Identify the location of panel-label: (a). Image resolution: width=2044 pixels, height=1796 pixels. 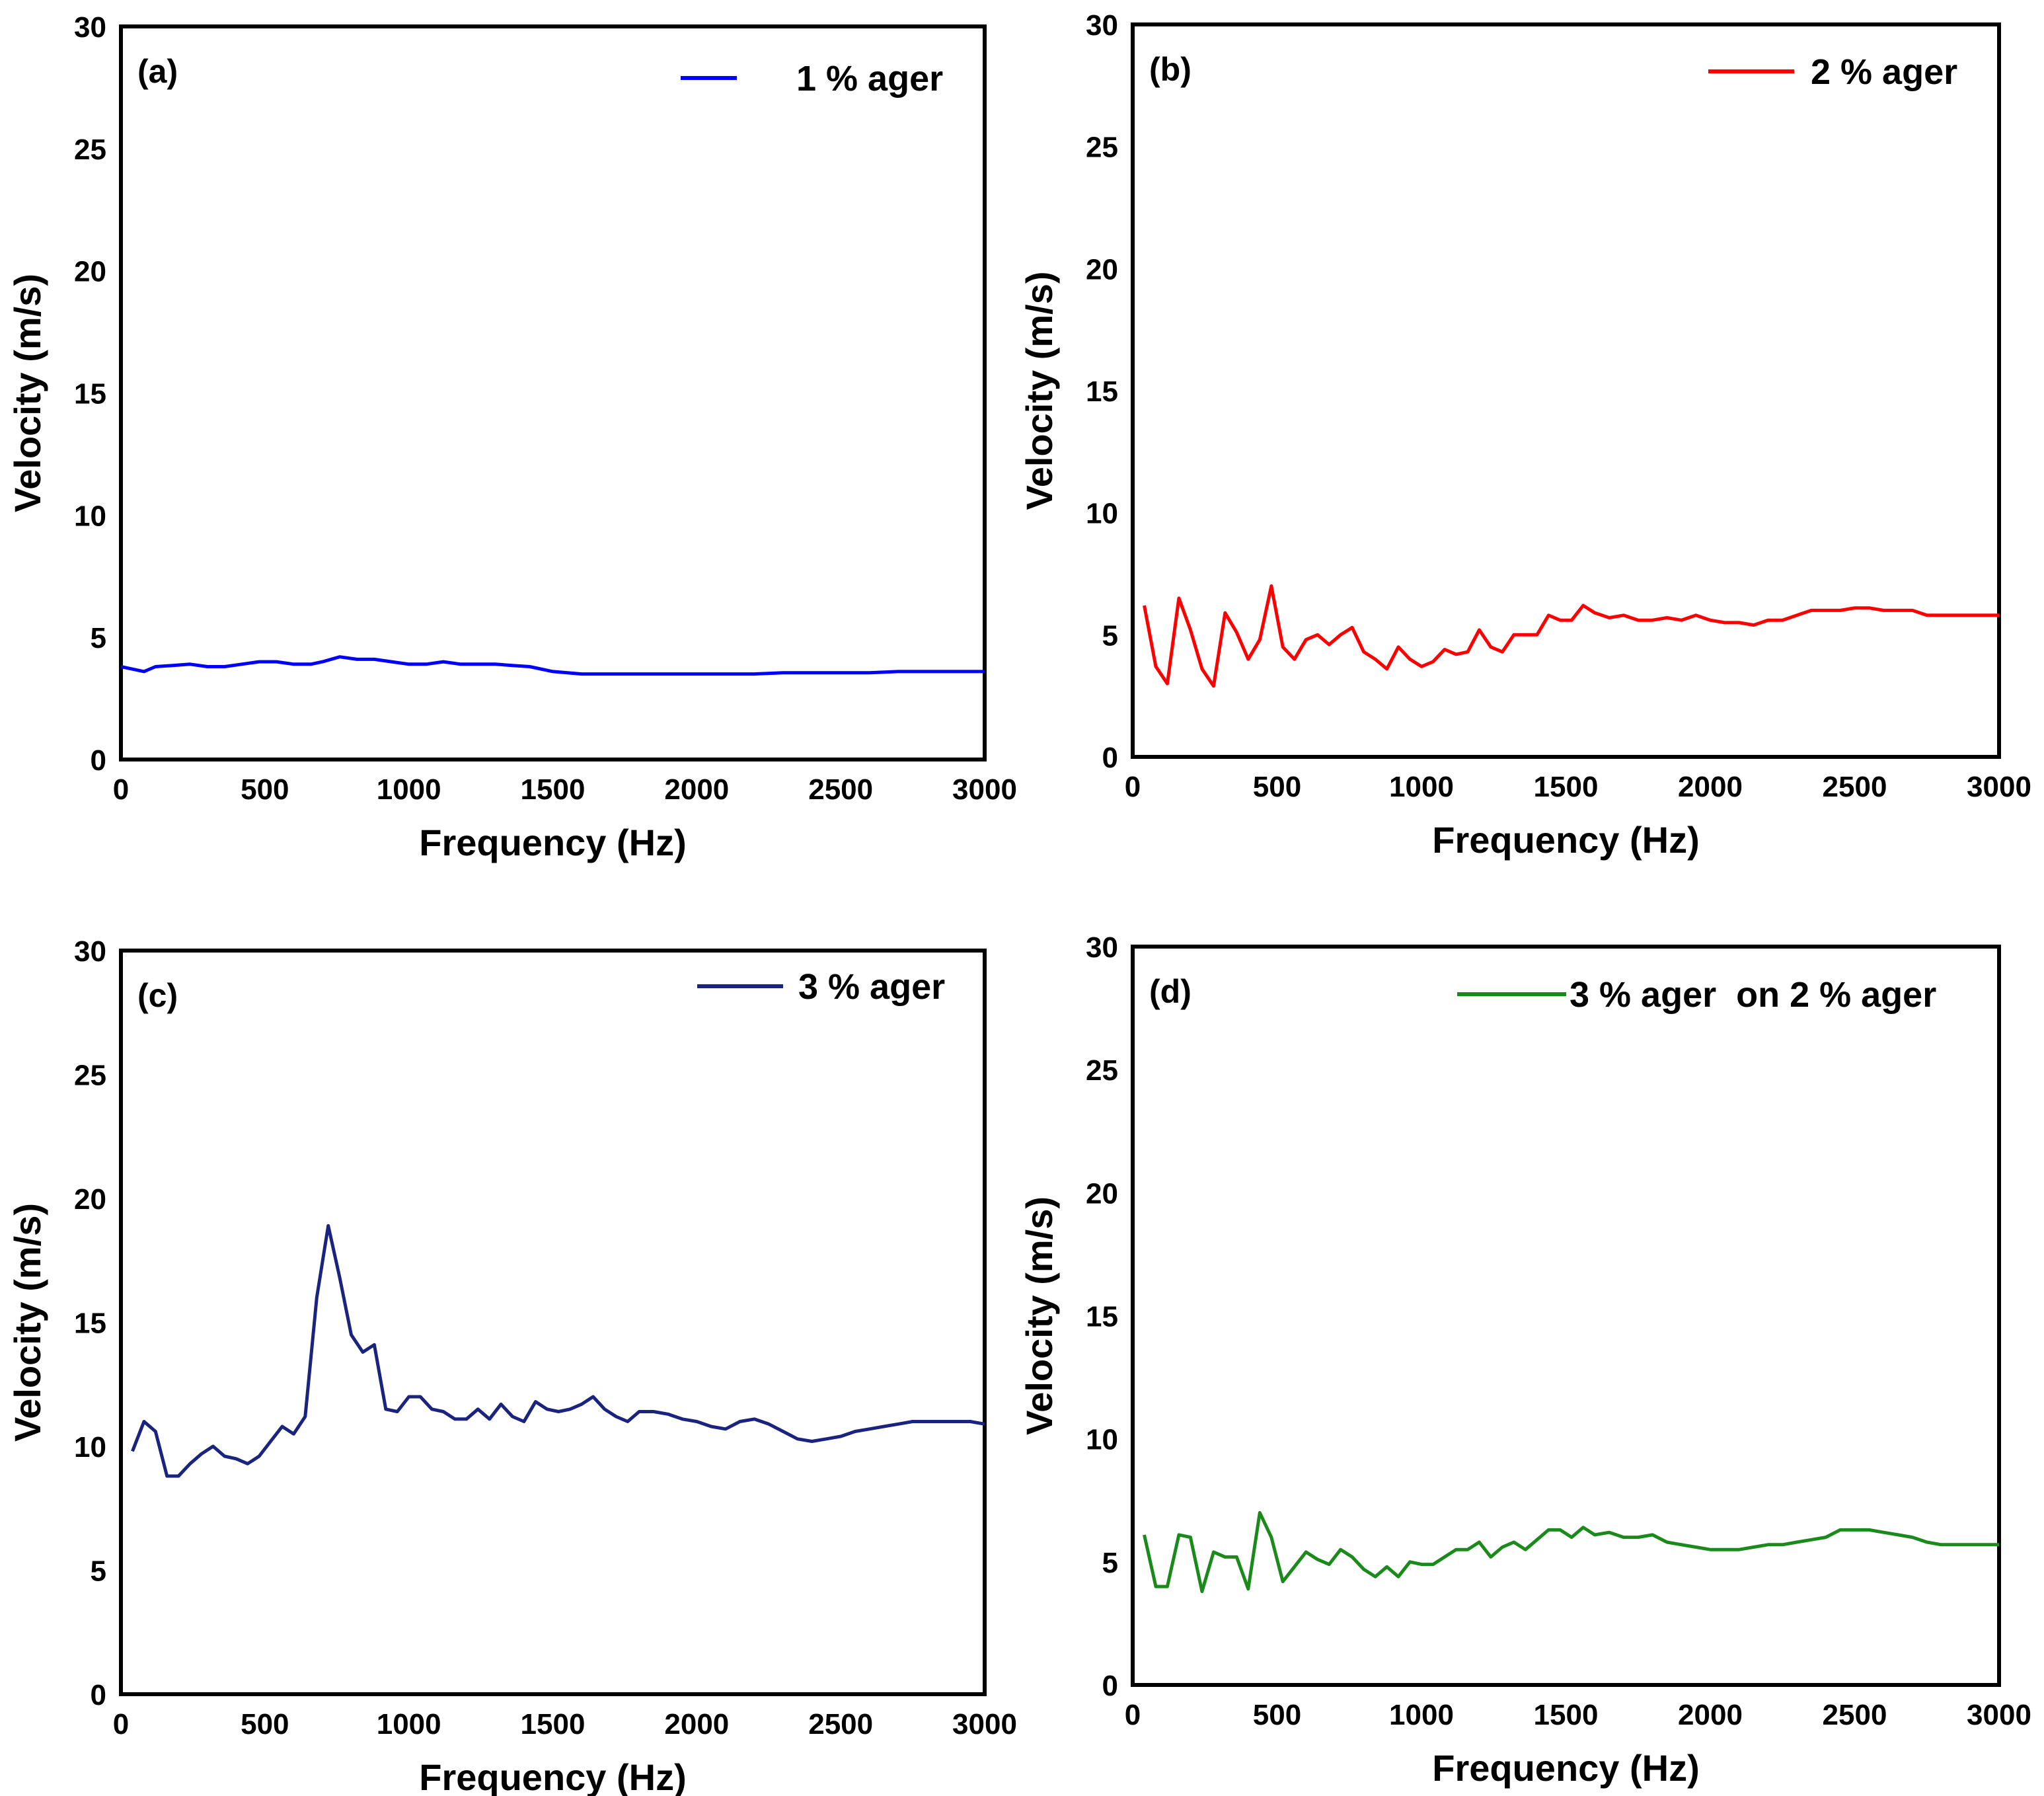
(158, 71).